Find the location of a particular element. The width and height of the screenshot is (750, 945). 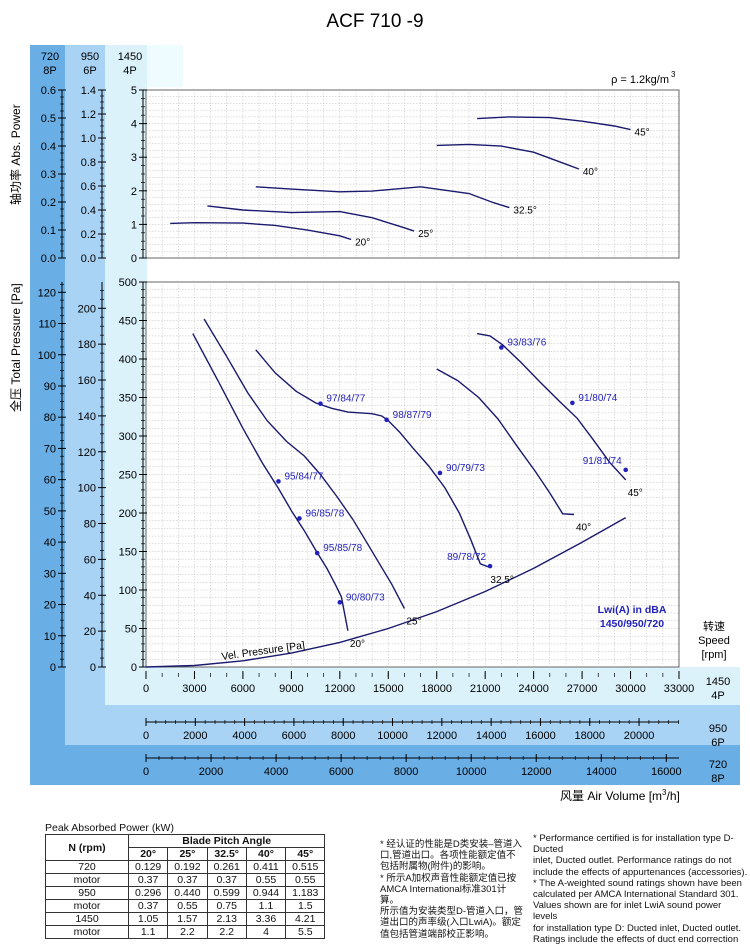

pressure-tick-label: 500 is located at coordinates (128, 283).